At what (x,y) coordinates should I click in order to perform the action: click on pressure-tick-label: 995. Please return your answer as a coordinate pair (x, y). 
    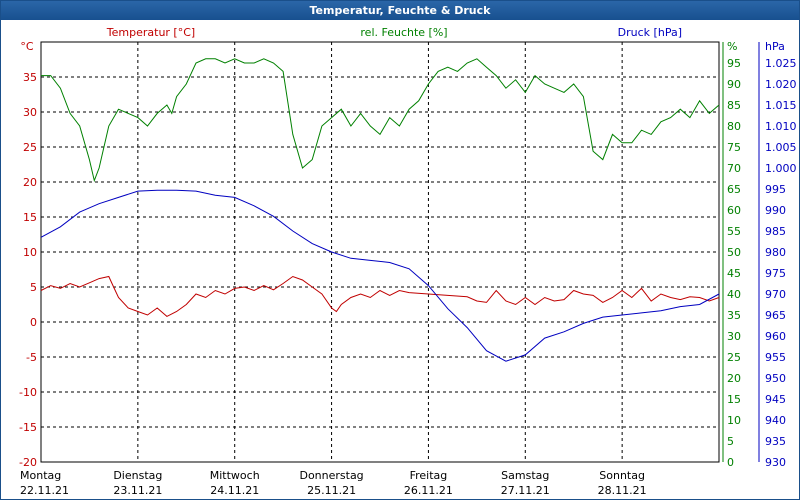
    Looking at the image, I should click on (775, 189).